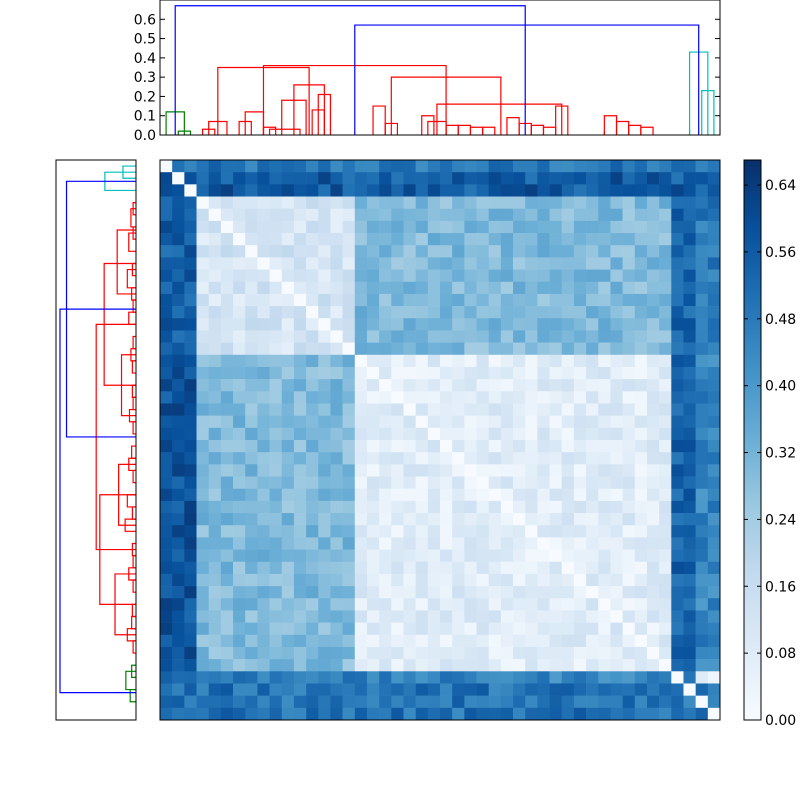  I want to click on colorbar-axis: 0.000.080.160.240.320.400.480.560.64, so click(770, 453).